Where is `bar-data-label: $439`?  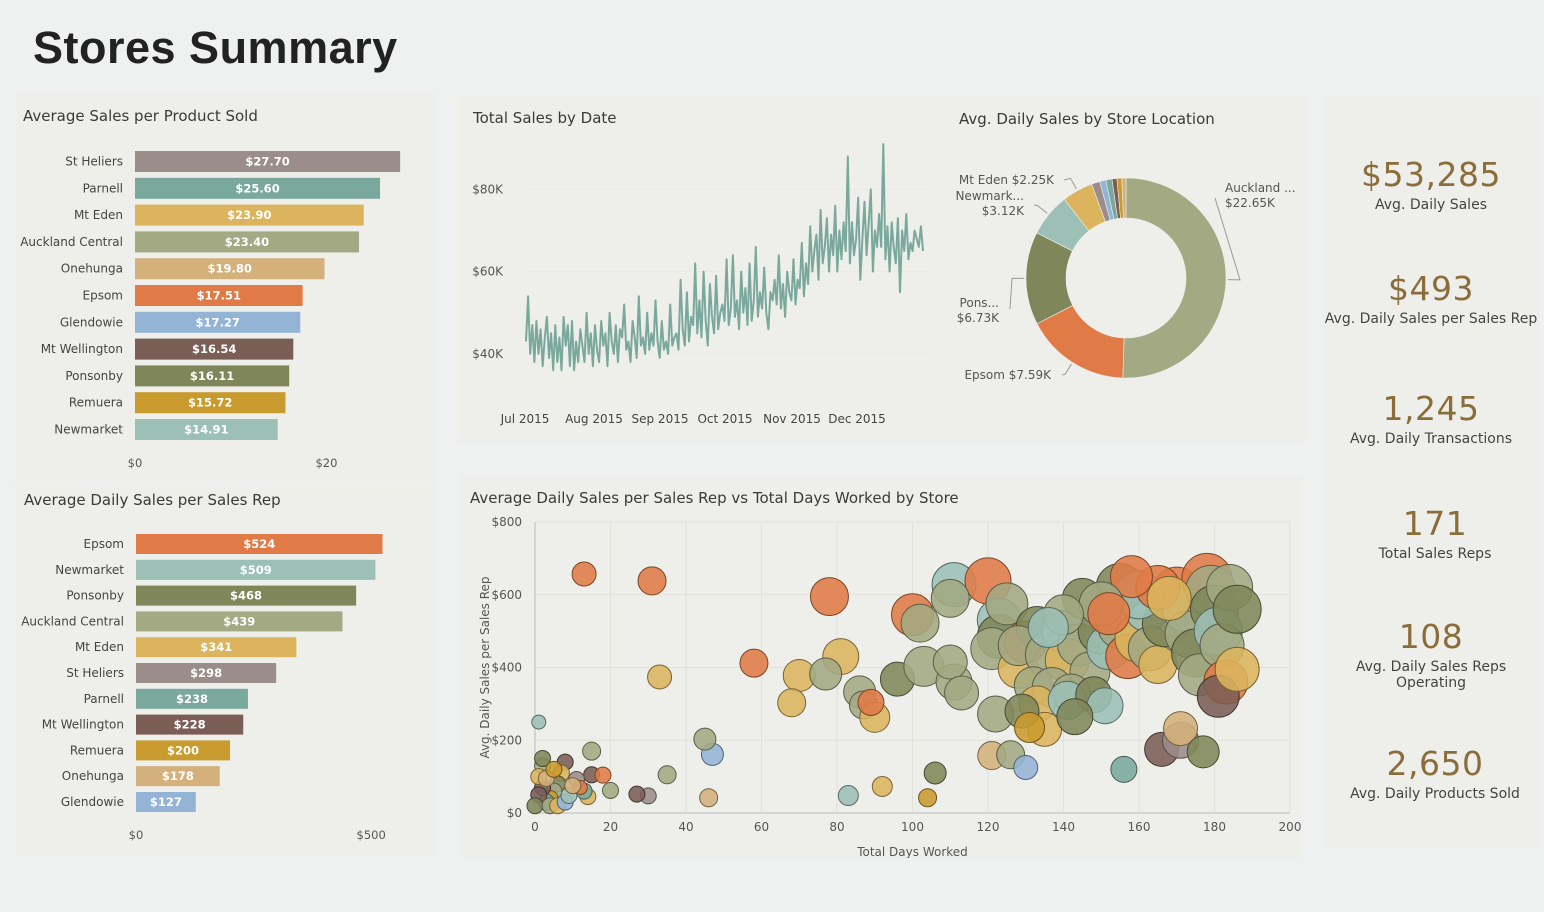 bar-data-label: $439 is located at coordinates (239, 621).